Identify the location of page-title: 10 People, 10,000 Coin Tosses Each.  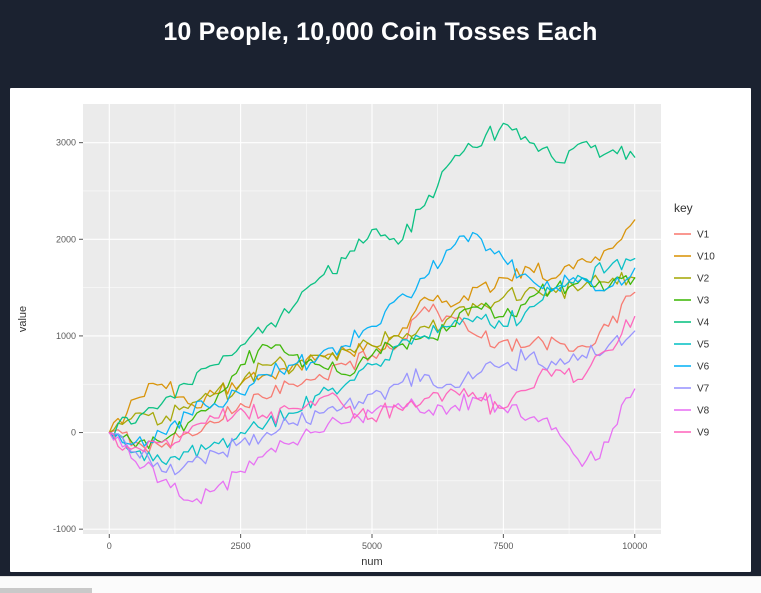
(380, 32).